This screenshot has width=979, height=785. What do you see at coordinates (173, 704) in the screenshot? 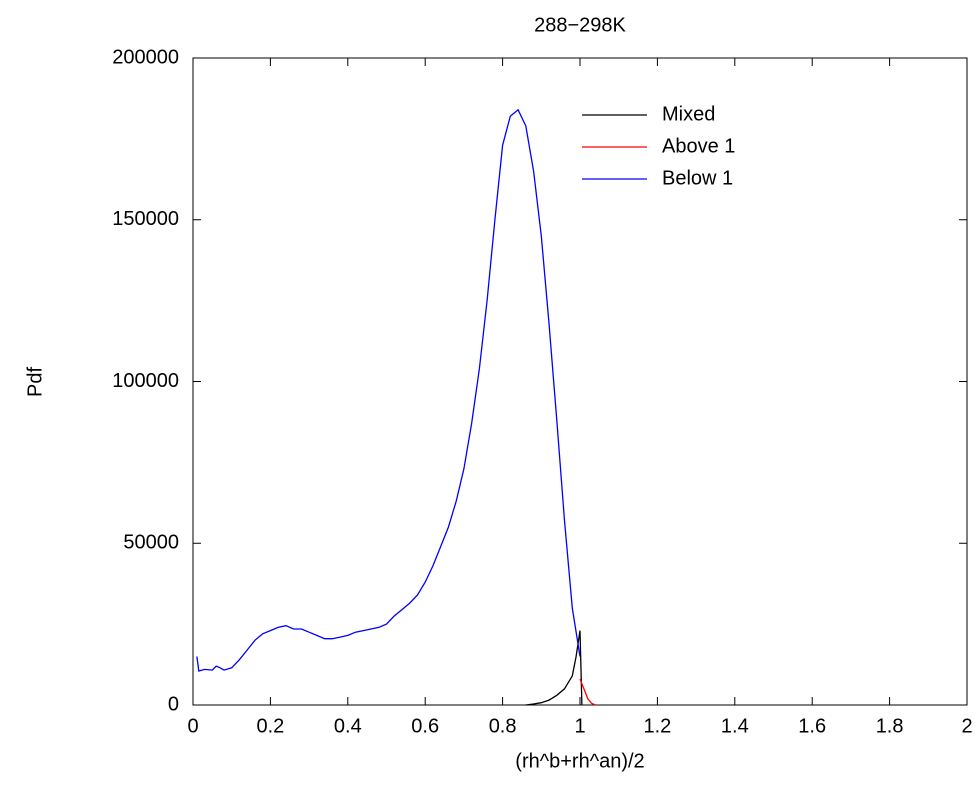
I see `y-tick-label: 0` at bounding box center [173, 704].